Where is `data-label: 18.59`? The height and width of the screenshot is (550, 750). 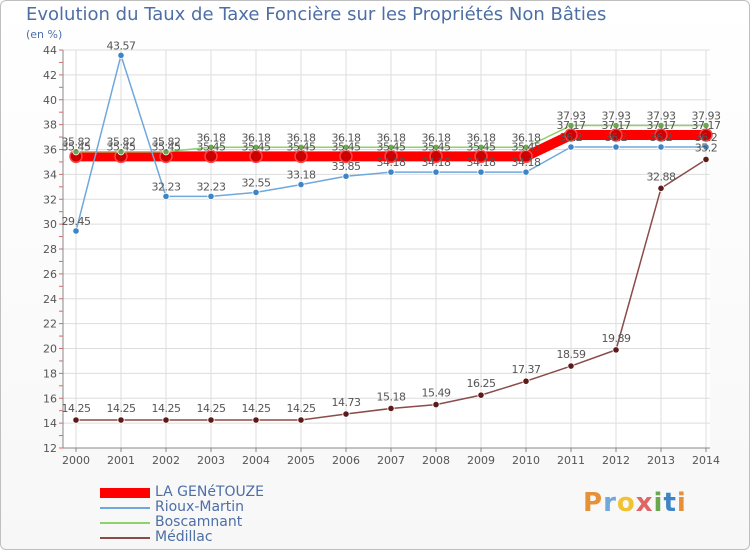
data-label: 18.59 is located at coordinates (571, 354).